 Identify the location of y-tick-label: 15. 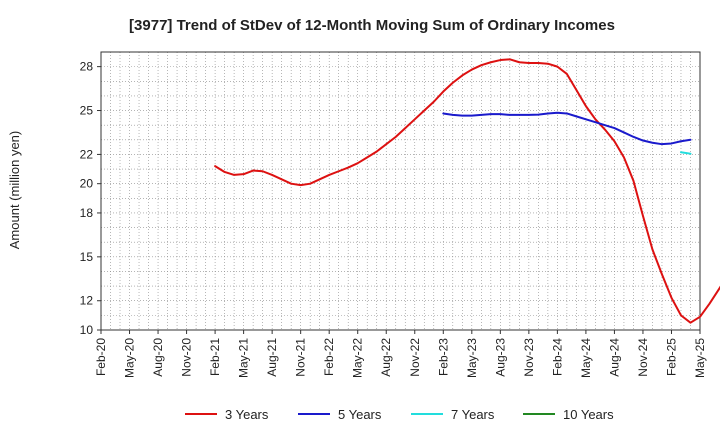
(87, 257).